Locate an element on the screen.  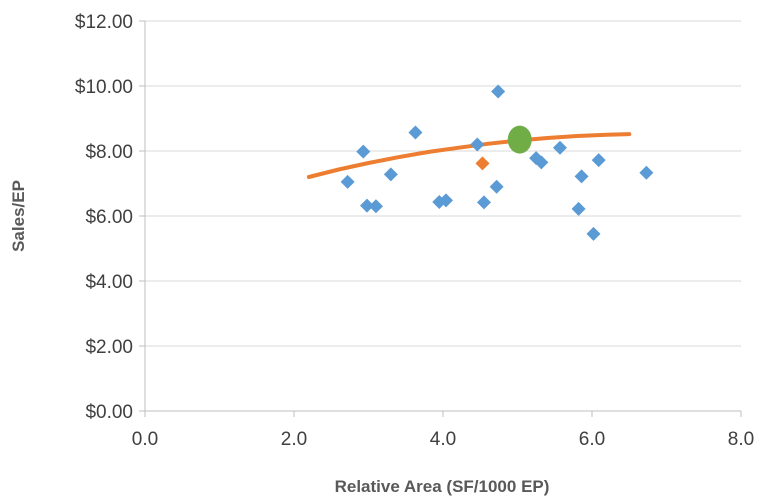
y-tick-label: $8.00 is located at coordinates (109, 152).